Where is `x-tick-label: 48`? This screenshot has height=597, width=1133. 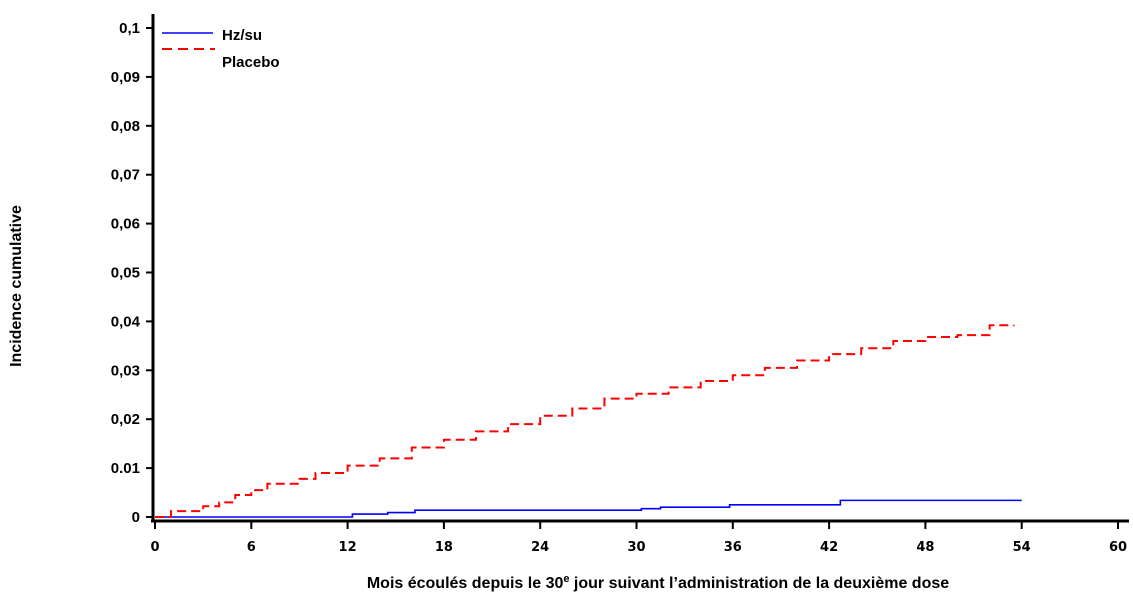 x-tick-label: 48 is located at coordinates (925, 547).